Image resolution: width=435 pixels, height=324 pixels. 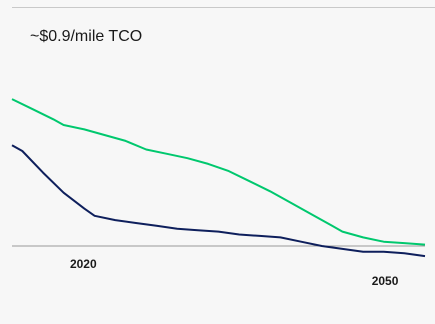 I want to click on x-tick-label-2050: 2050, so click(x=385, y=281).